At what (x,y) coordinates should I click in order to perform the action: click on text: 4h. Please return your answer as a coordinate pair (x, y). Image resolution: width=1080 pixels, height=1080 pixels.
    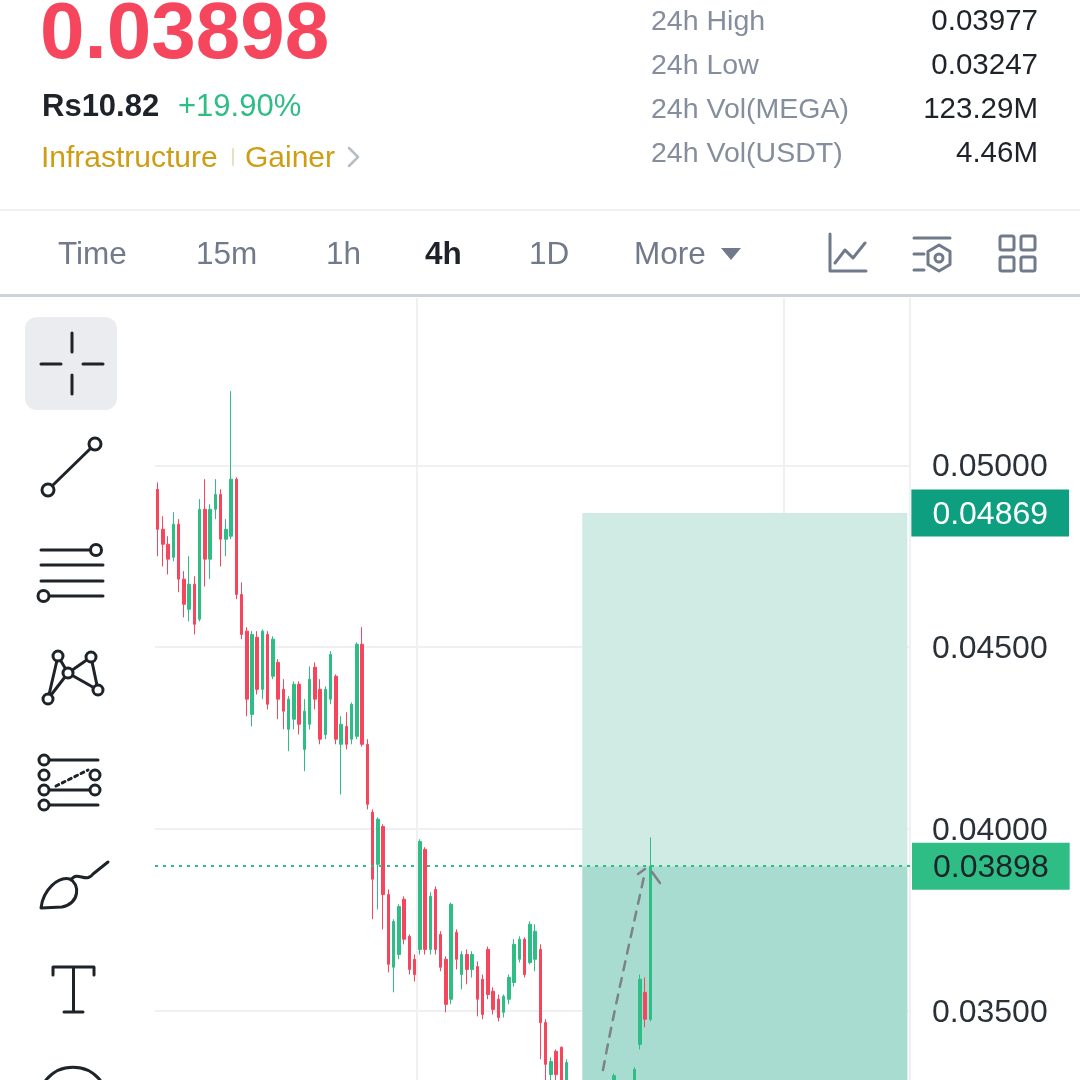
    Looking at the image, I should click on (443, 253).